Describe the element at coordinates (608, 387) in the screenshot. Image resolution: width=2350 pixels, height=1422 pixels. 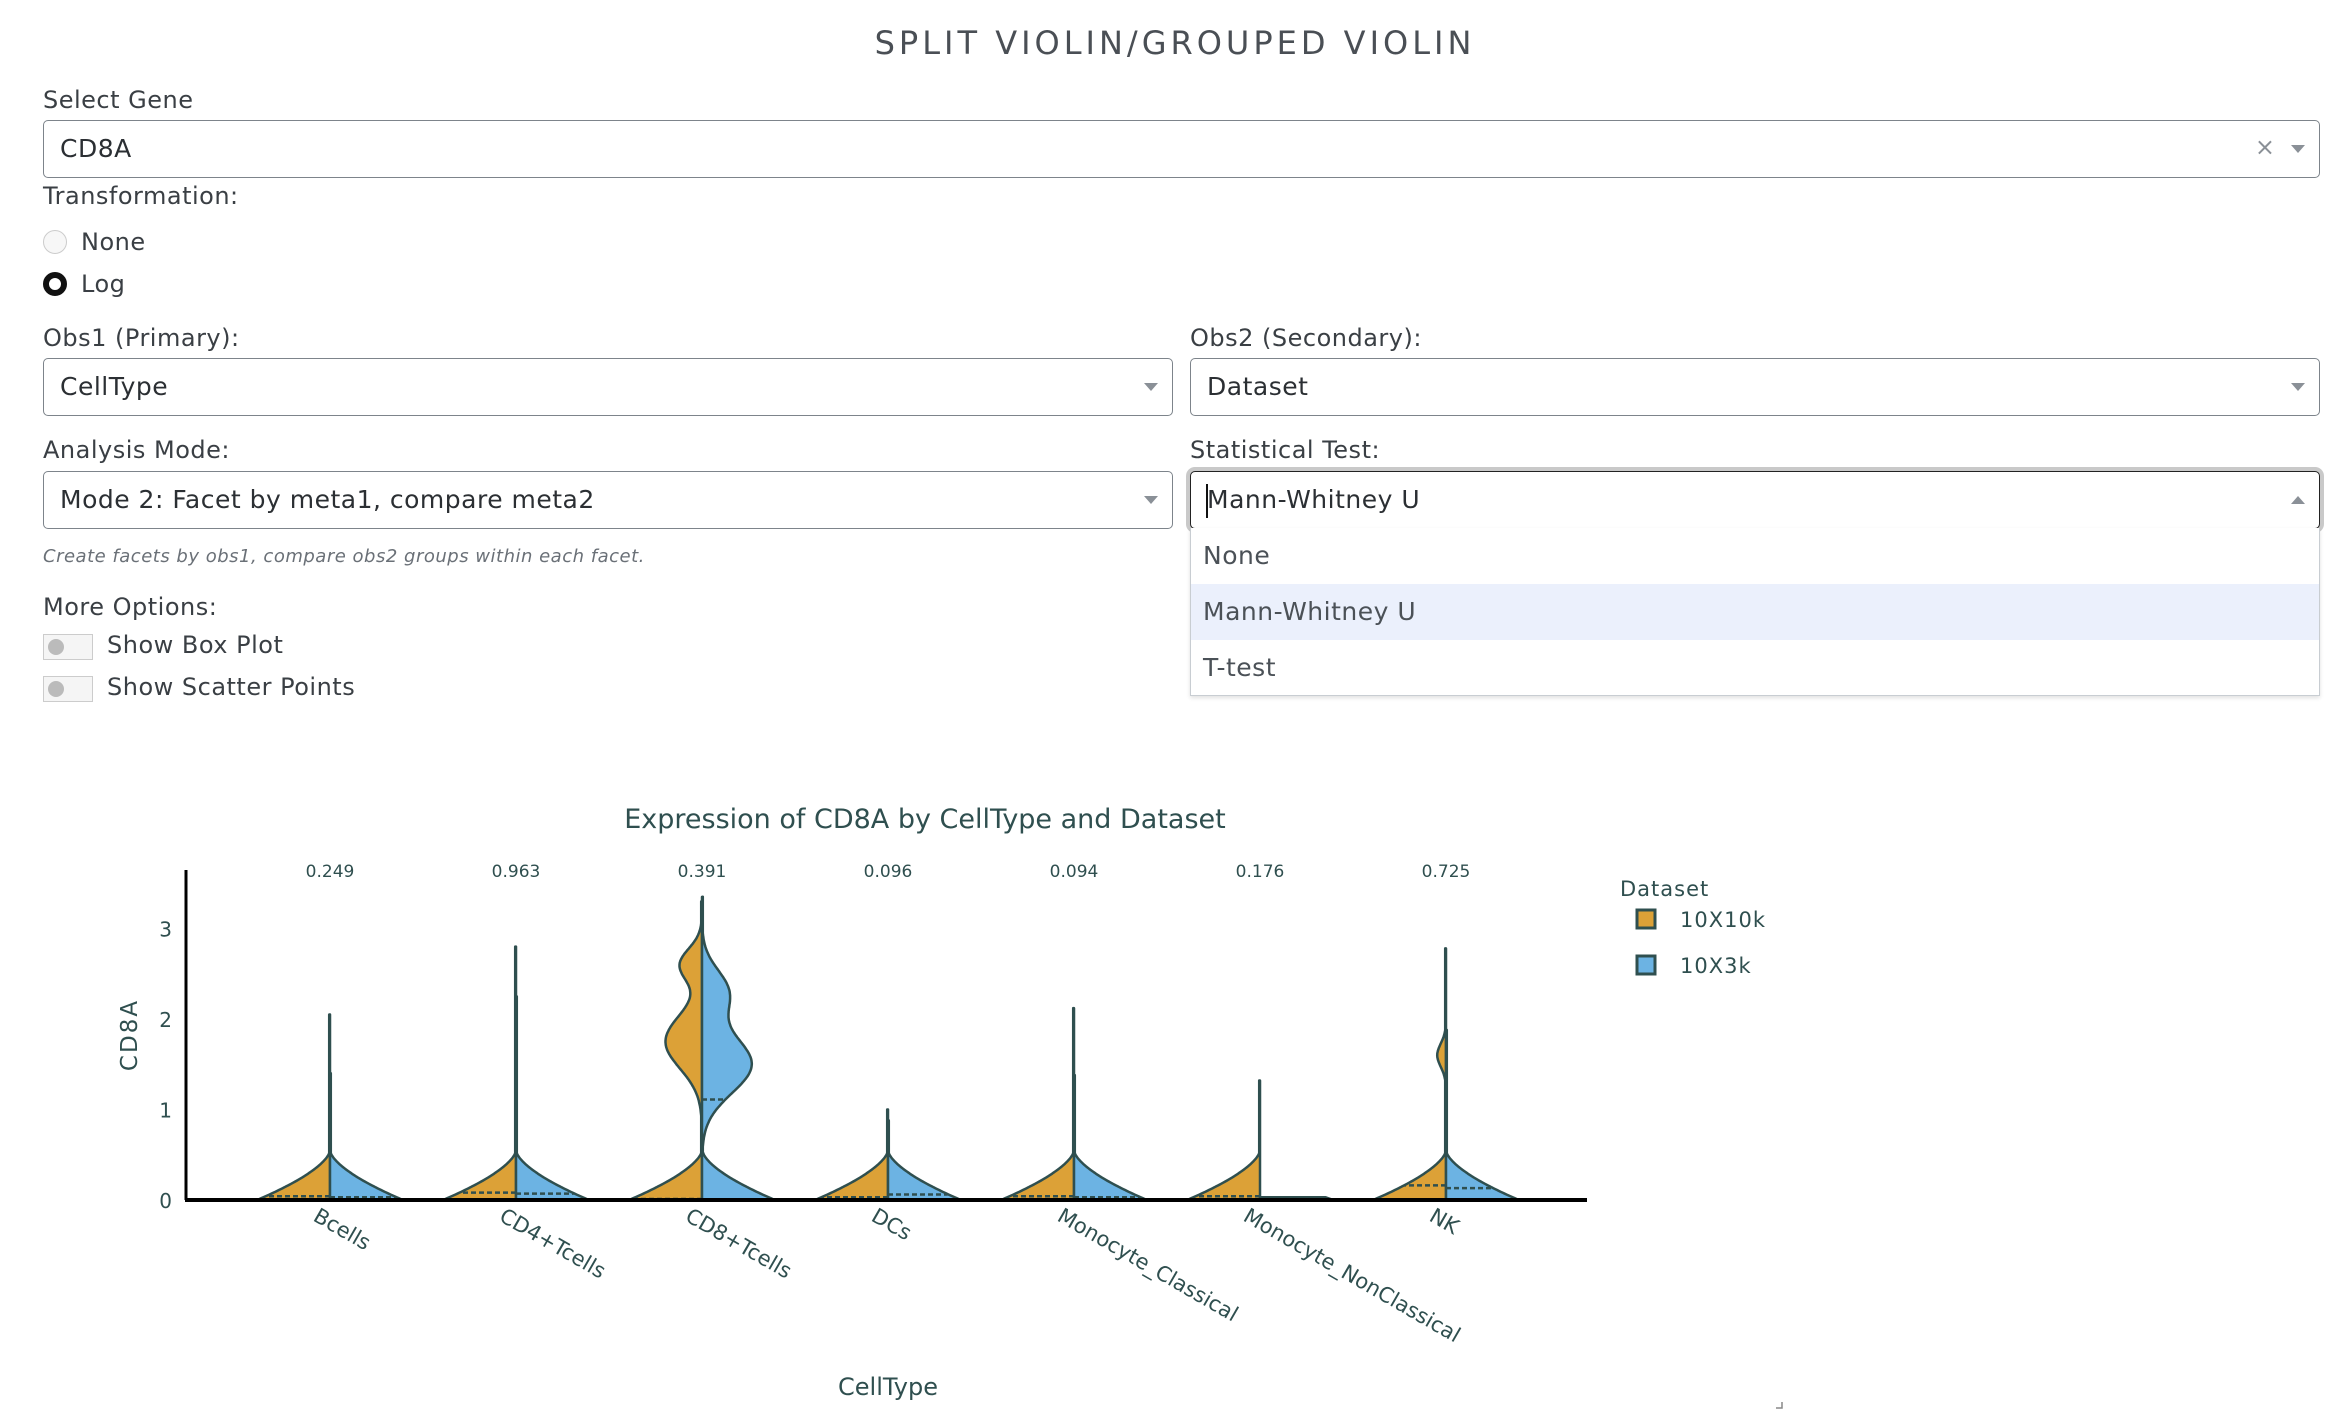
I see `obs1-select: CellType` at that location.